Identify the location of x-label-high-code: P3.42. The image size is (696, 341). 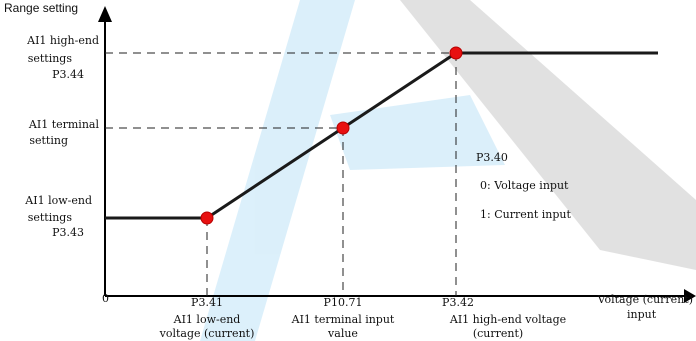
(458, 302).